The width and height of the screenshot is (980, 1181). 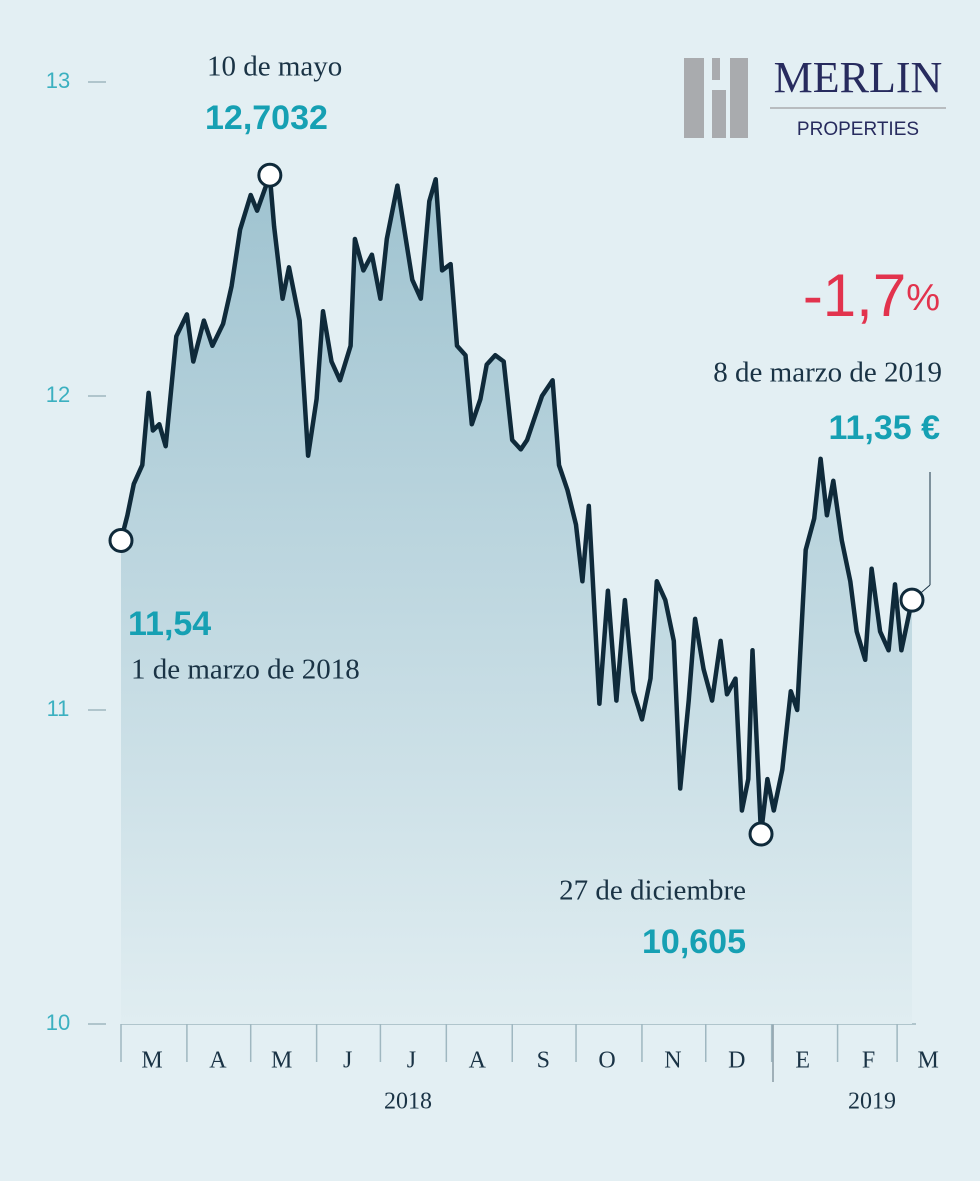 What do you see at coordinates (672, 1061) in the screenshot?
I see `x-tick-label: N` at bounding box center [672, 1061].